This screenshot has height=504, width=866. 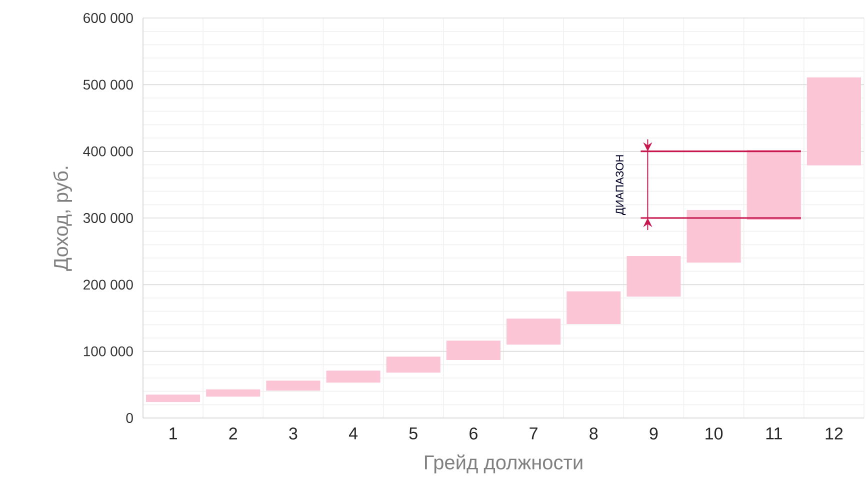 What do you see at coordinates (108, 151) in the screenshot?
I see `y-tick-label: 400 000` at bounding box center [108, 151].